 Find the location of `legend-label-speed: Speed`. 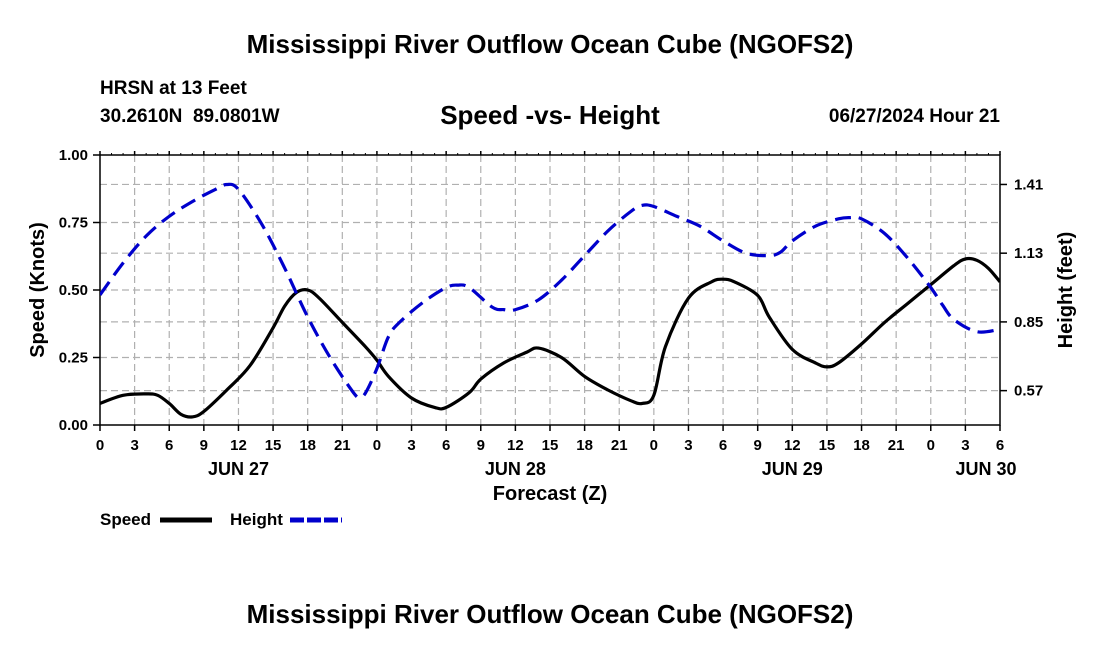

legend-label-speed: Speed is located at coordinates (125, 519).